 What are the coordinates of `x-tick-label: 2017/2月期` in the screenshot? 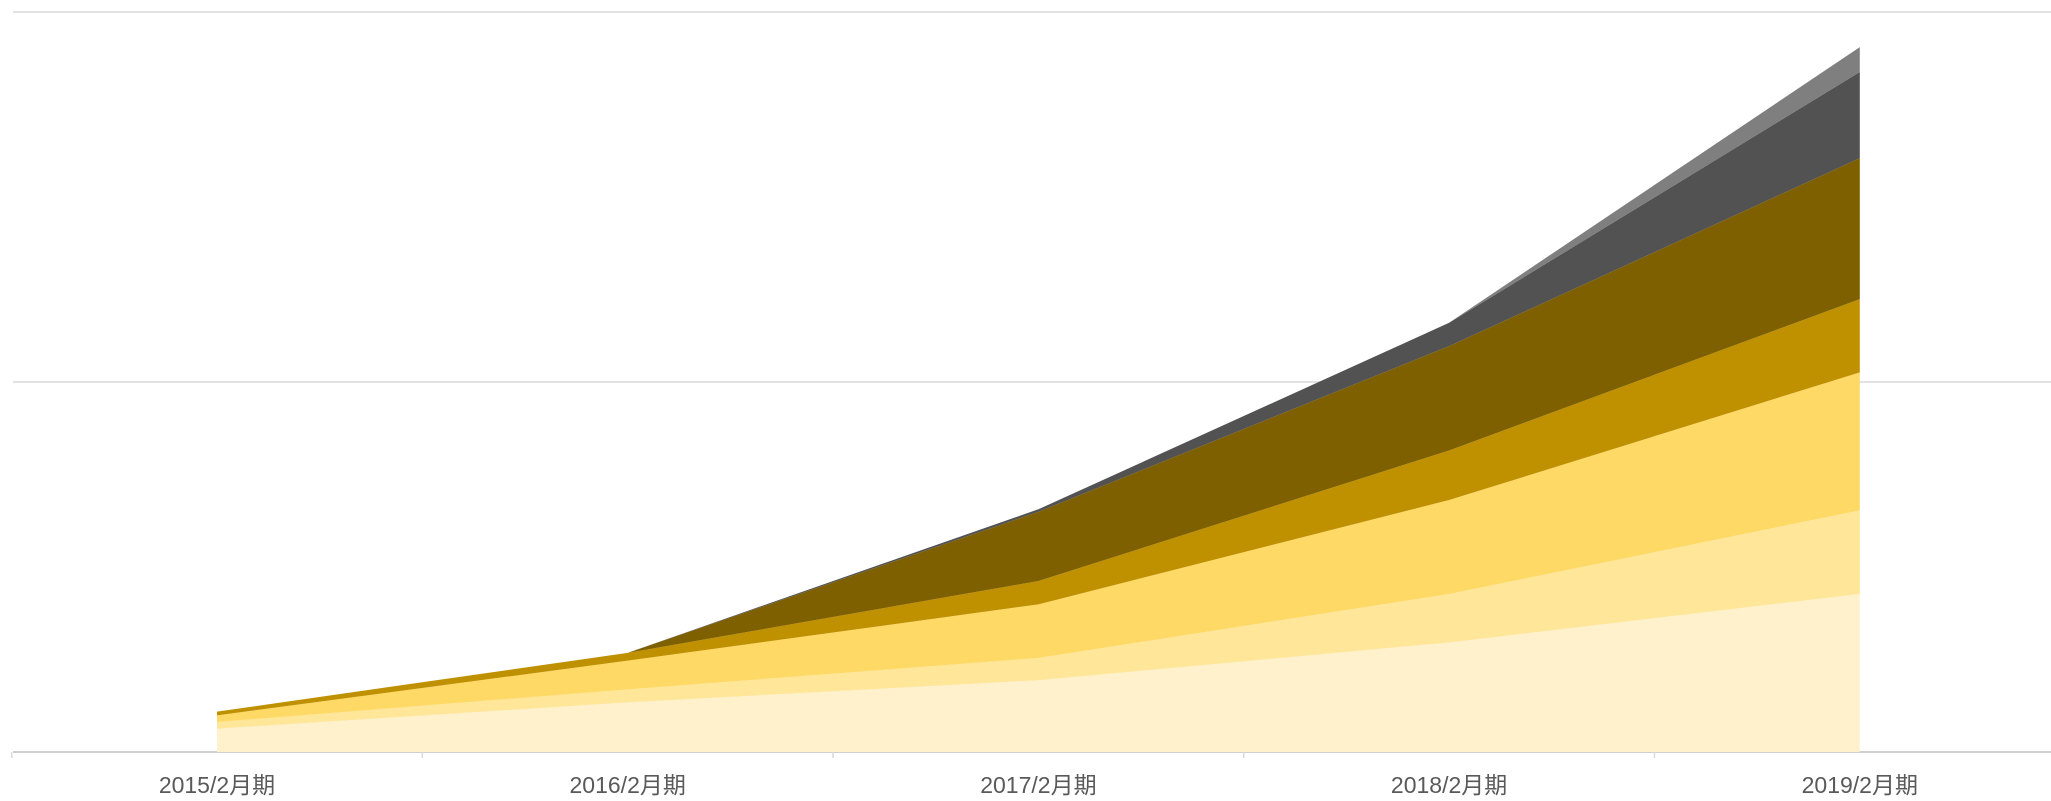 It's located at (1038, 785).